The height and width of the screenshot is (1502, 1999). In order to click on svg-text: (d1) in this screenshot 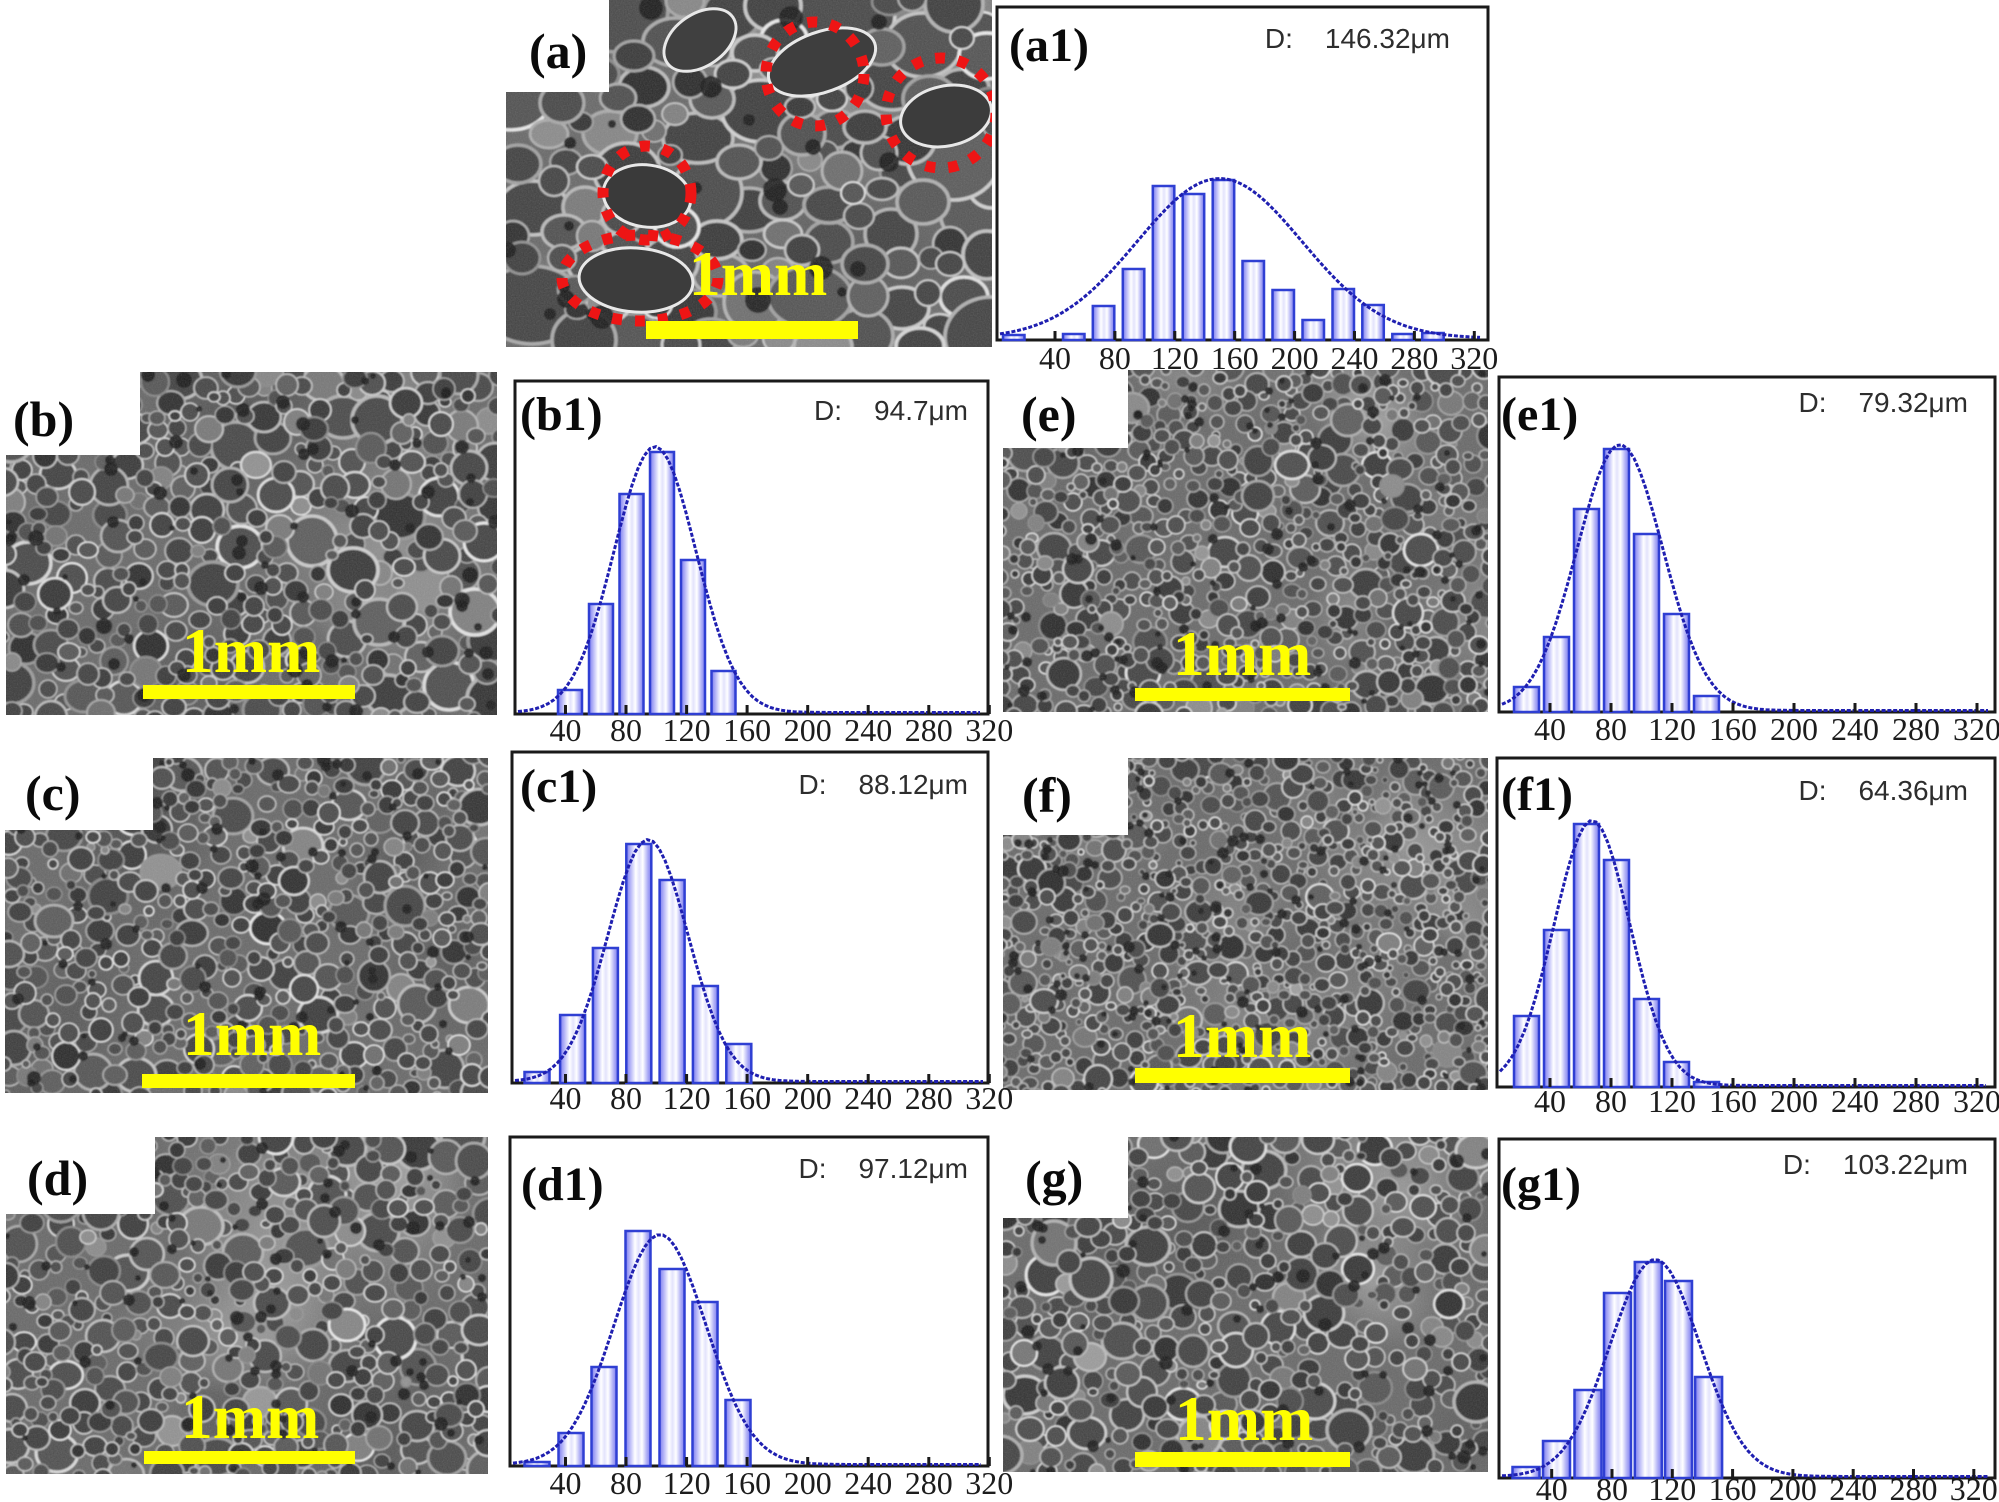, I will do `click(562, 1184)`.